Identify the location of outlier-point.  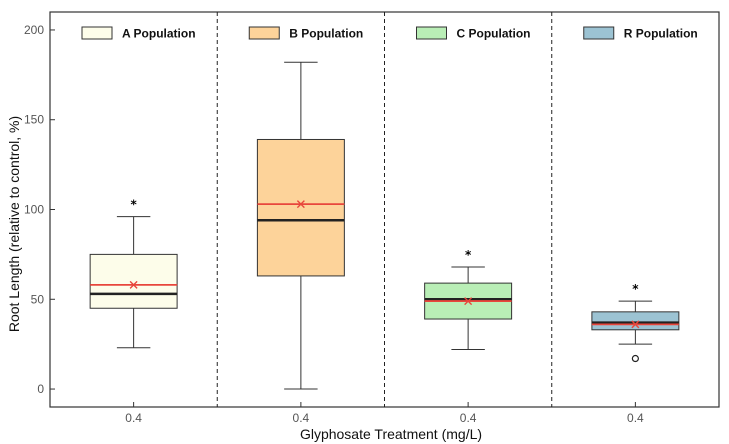
(635, 358).